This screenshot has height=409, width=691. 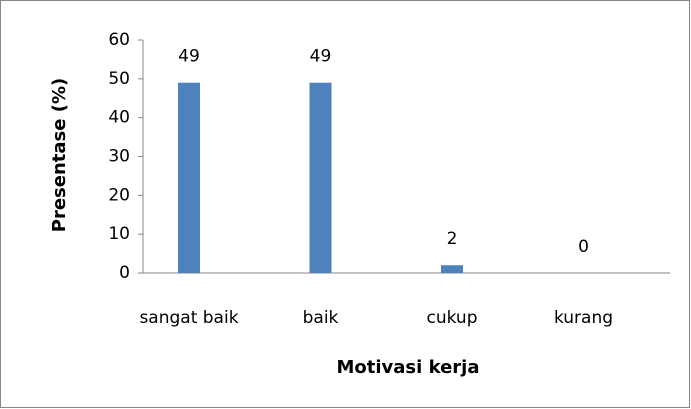 I want to click on y-tick-label: 60, so click(x=119, y=40).